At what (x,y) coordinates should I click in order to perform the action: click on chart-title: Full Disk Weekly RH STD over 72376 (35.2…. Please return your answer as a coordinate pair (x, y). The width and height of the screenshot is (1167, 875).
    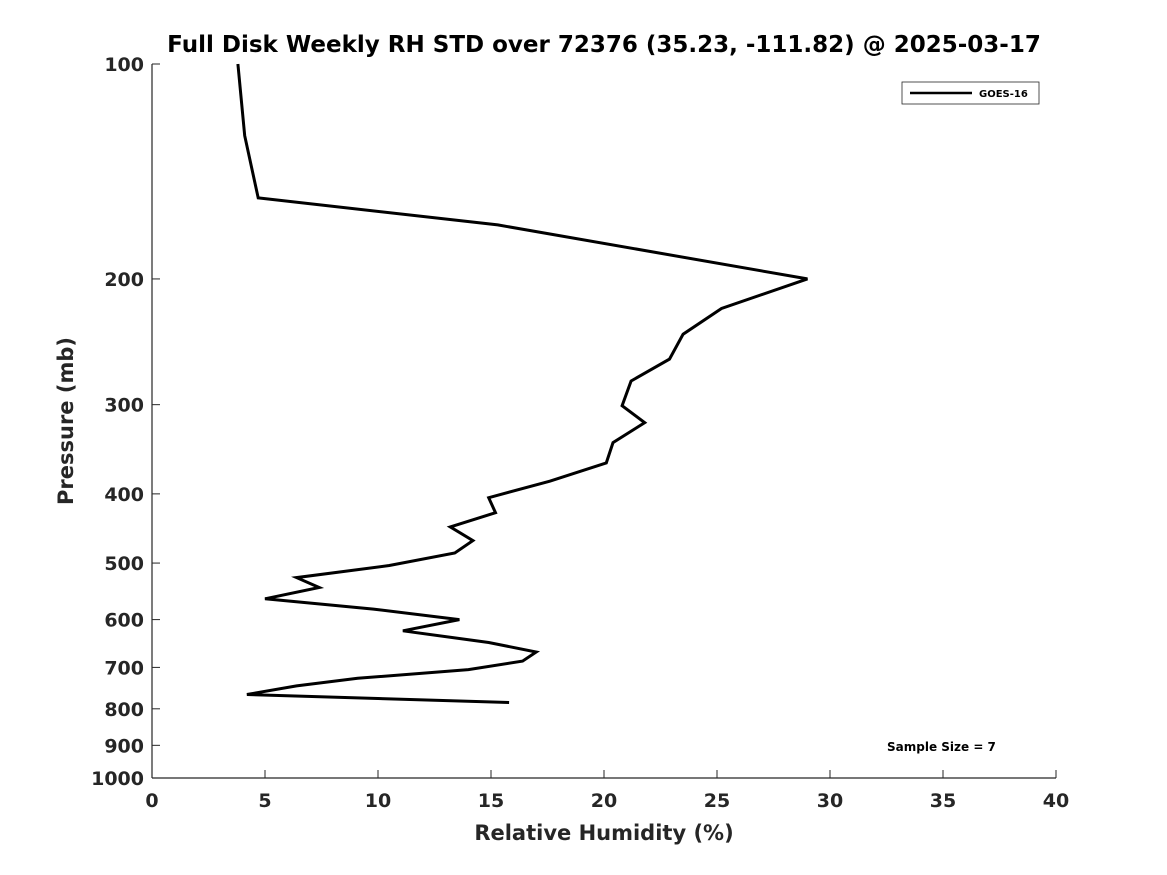
    Looking at the image, I should click on (604, 45).